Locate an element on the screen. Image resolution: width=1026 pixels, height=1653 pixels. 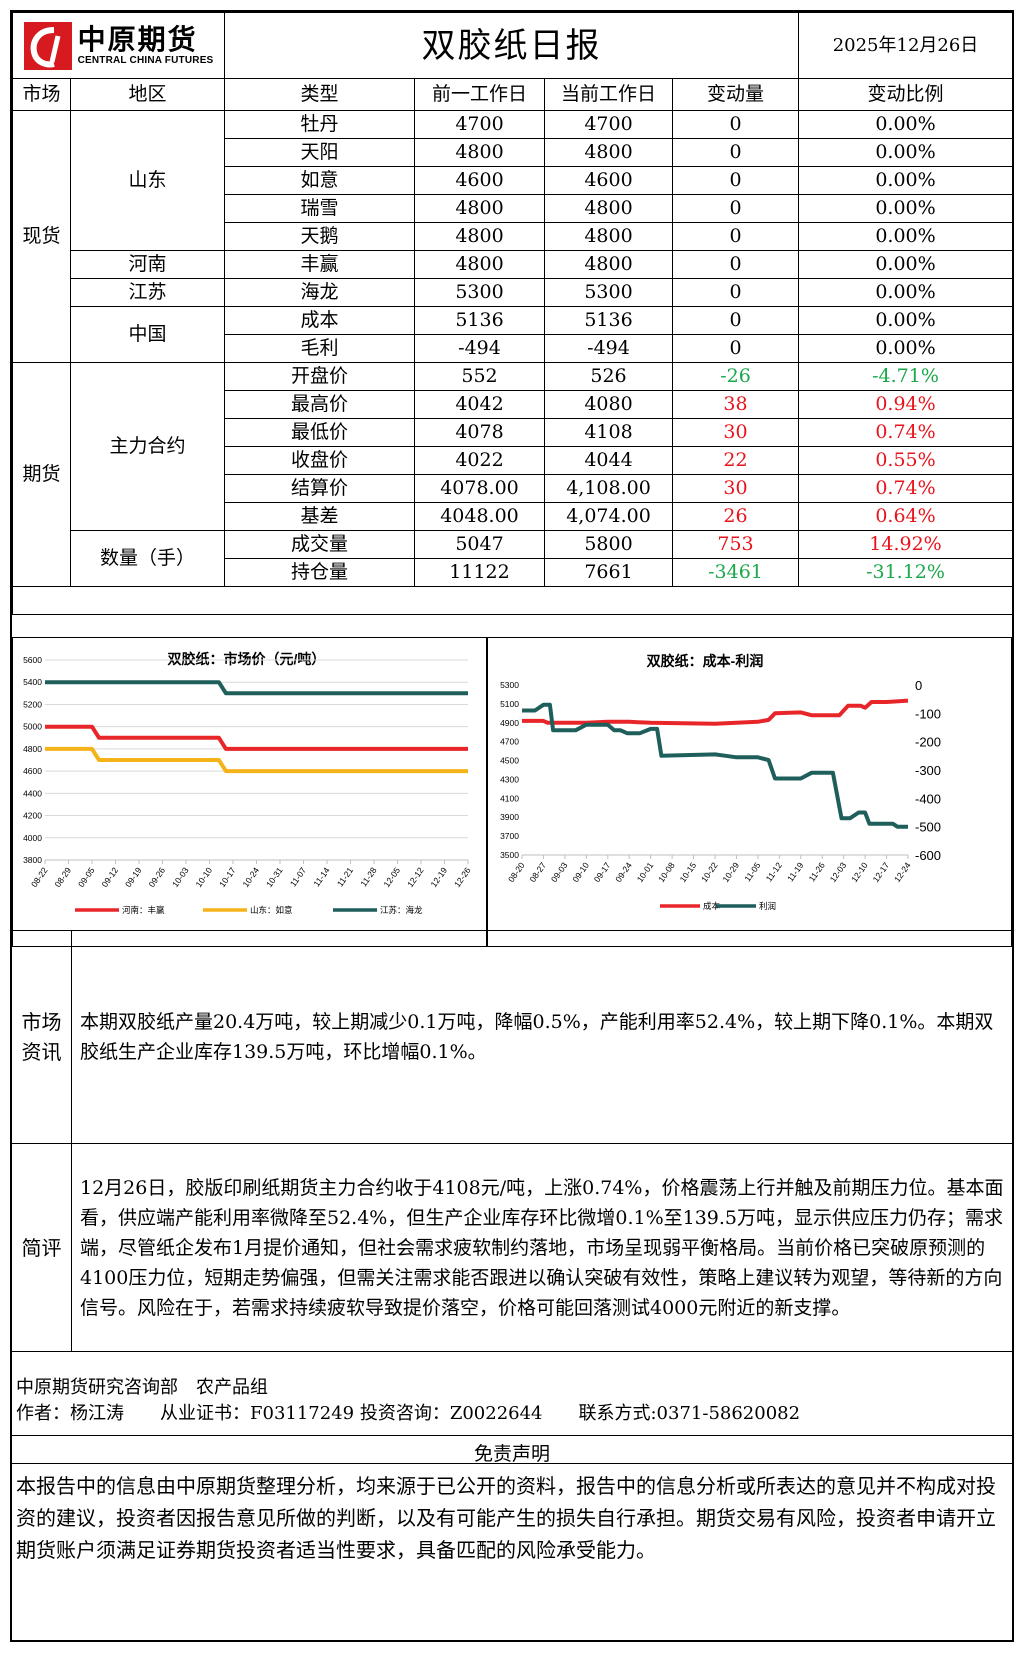
legend-label: 山东：如意 is located at coordinates (271, 910).